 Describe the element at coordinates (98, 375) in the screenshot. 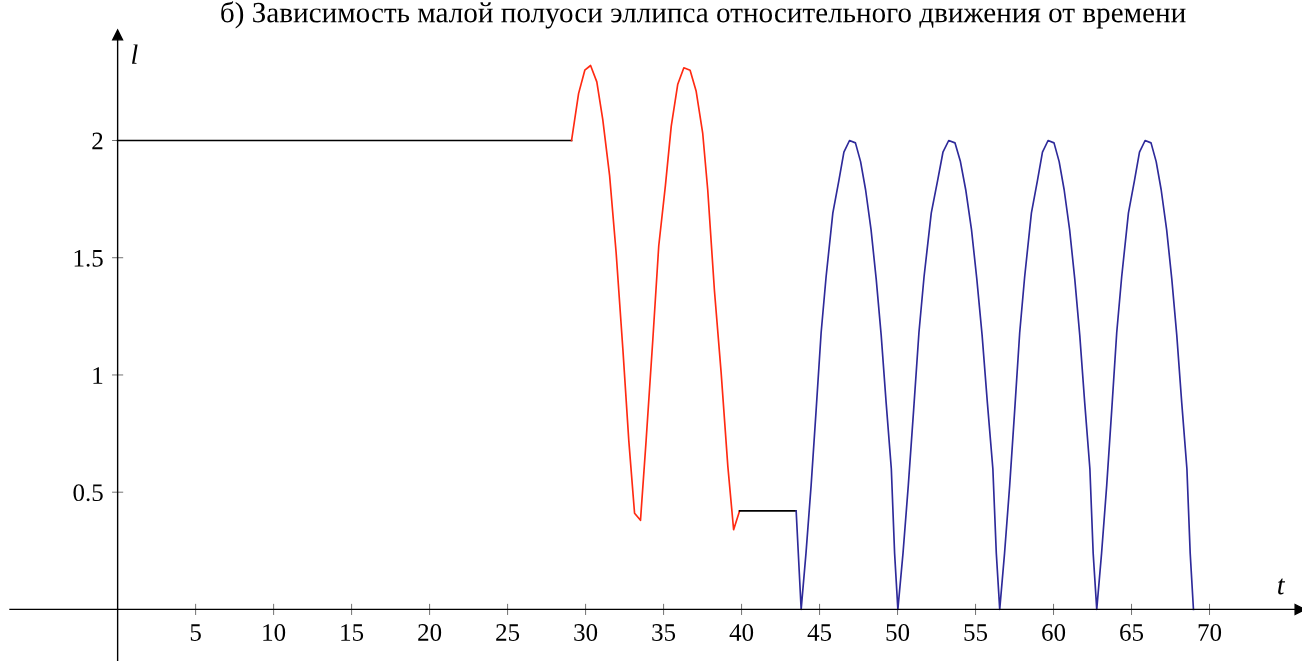

I see `y-tick-label: 1` at that location.